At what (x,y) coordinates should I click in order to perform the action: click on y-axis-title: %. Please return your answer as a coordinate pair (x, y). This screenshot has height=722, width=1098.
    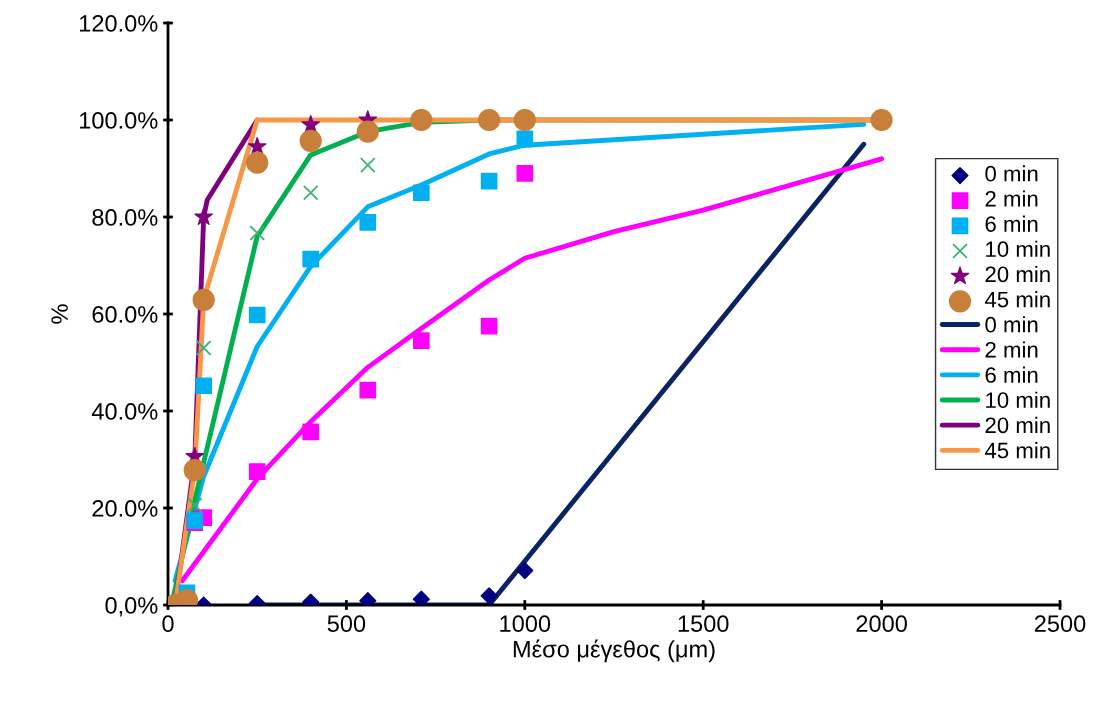
    Looking at the image, I should click on (59, 314).